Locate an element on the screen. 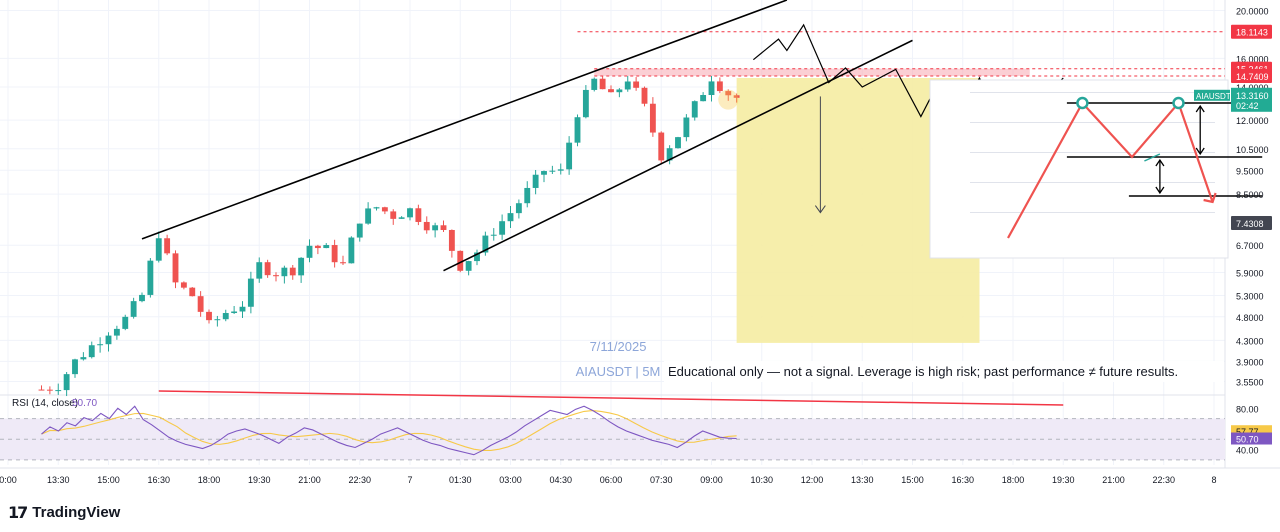  time-tick-label: 10:30 is located at coordinates (761, 480).